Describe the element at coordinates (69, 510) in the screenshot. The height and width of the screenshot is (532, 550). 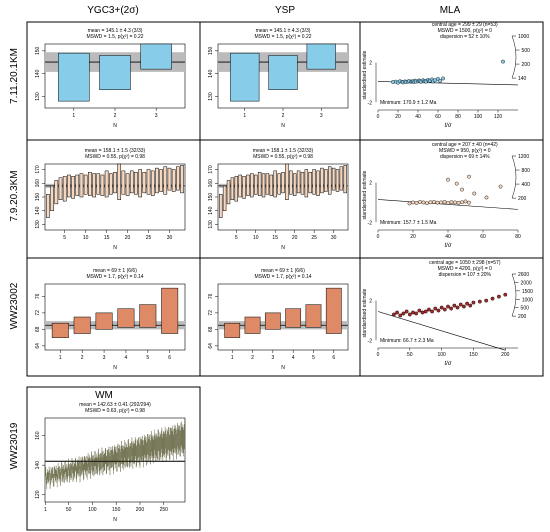
I see `x-tick-label: 50` at that location.